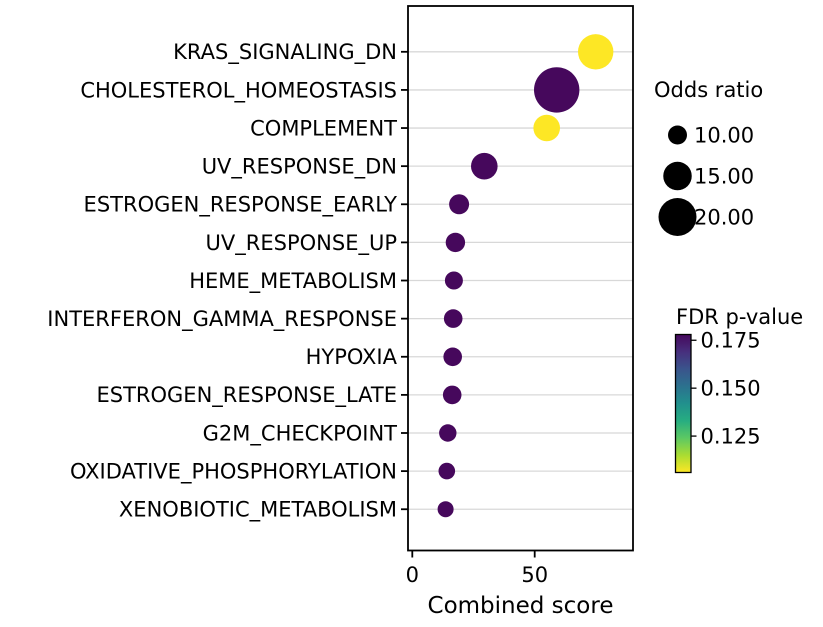  I want to click on y-tick-label: HYPOXIA, so click(352, 357).